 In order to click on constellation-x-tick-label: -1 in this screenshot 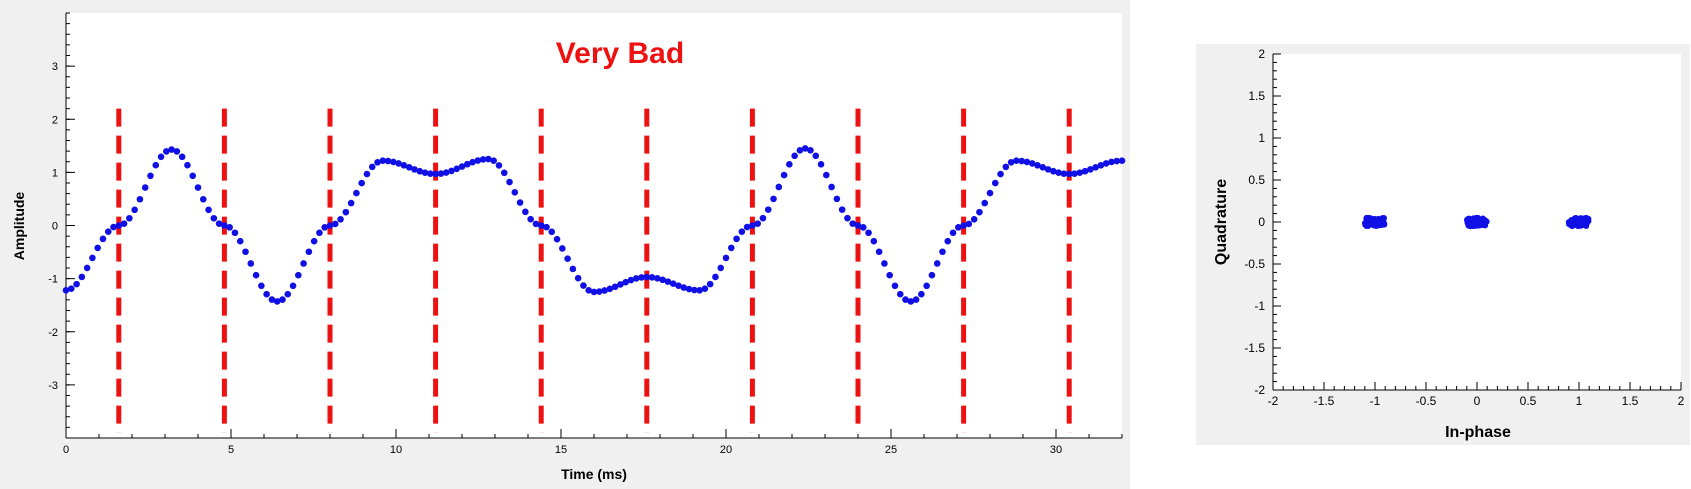, I will do `click(1375, 401)`.